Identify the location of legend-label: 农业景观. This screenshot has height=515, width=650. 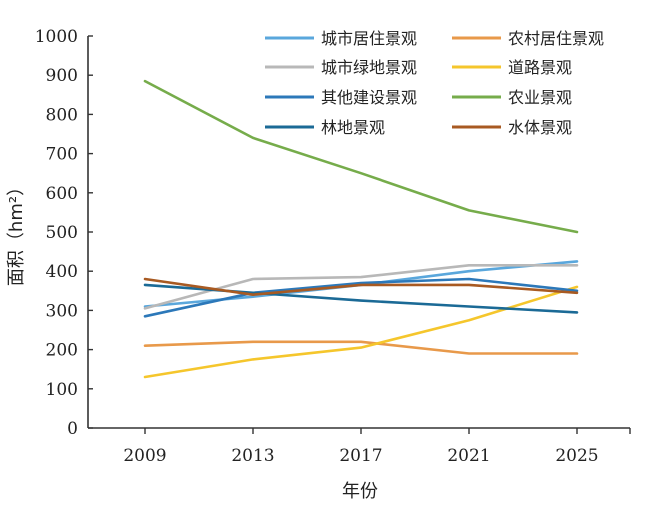
(540, 97).